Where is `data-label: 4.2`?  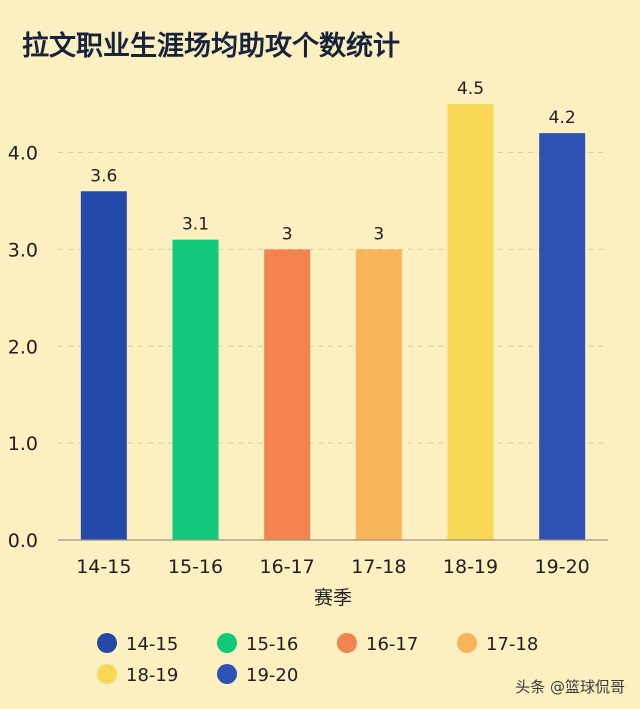
data-label: 4.2 is located at coordinates (562, 118).